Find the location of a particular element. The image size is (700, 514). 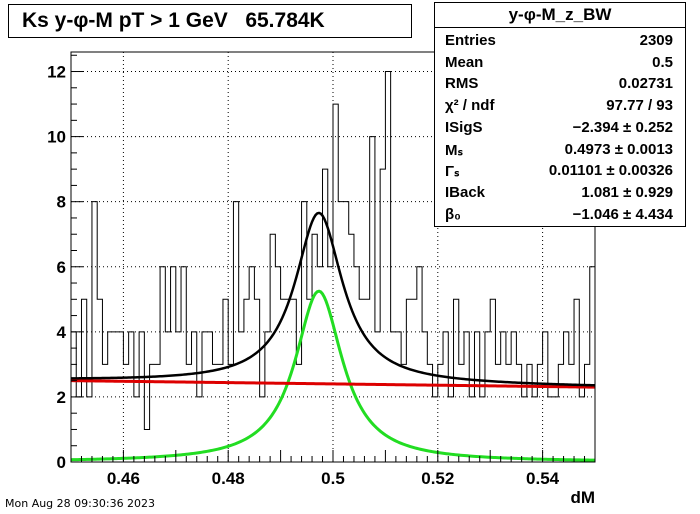

stats-label: χ² / ndf is located at coordinates (470, 106).